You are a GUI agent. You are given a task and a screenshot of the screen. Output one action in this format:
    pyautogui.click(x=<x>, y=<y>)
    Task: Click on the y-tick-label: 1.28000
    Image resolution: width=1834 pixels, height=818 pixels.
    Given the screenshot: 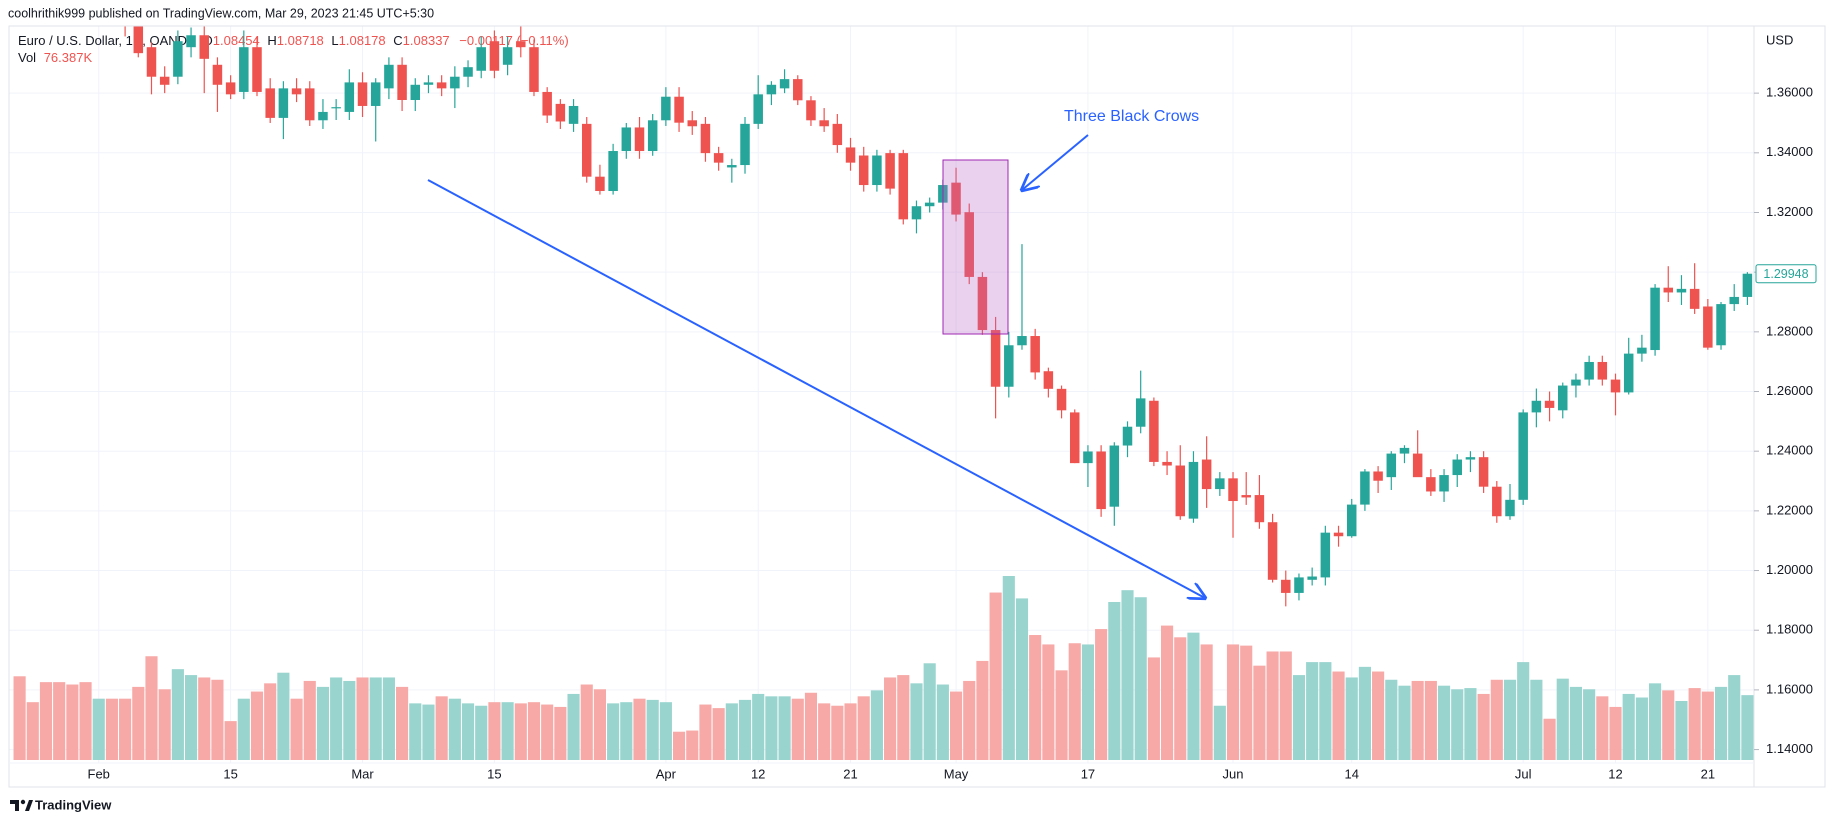 What is the action you would take?
    pyautogui.click(x=1789, y=330)
    